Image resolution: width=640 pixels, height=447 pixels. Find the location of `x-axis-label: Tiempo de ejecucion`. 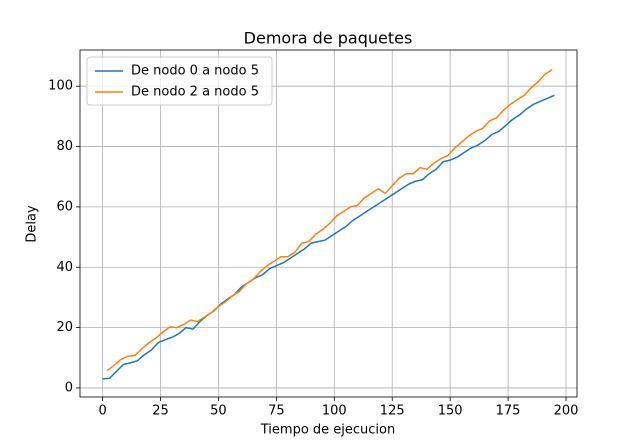

x-axis-label: Tiempo de ejecucion is located at coordinates (327, 430).